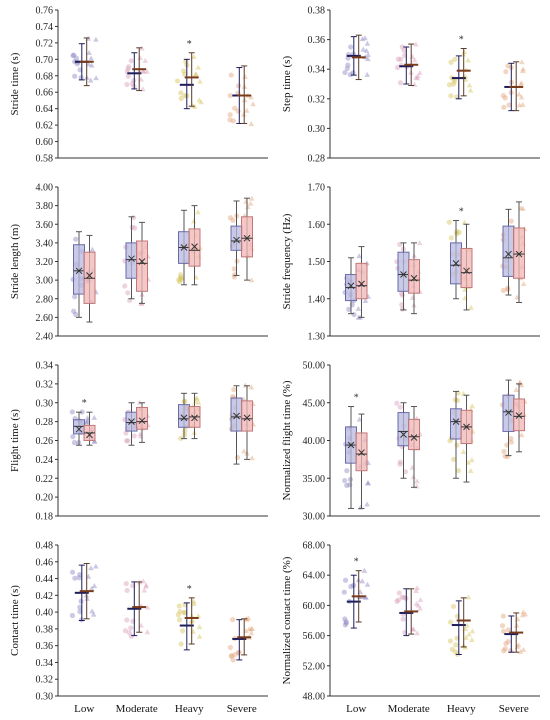 The image size is (550, 720). Describe the element at coordinates (317, 299) in the screenshot. I see `y-tick-label: 1.40` at that location.